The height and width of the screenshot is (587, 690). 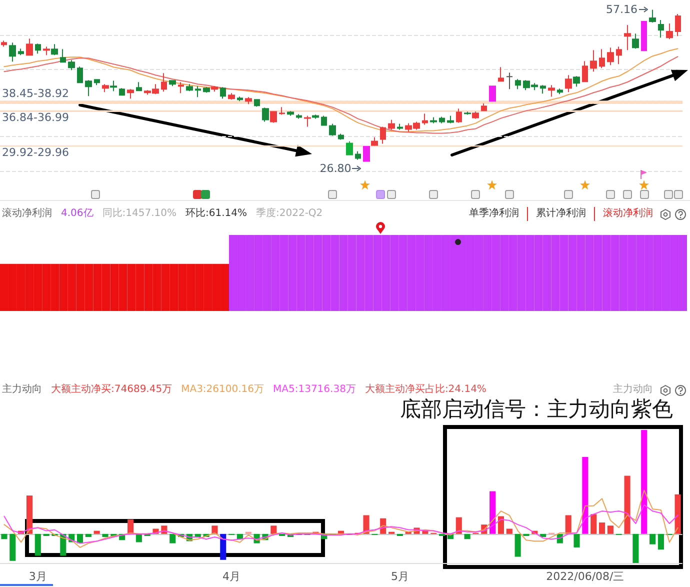 I want to click on x-tick-label: 2022/06/08/三, so click(x=585, y=576).